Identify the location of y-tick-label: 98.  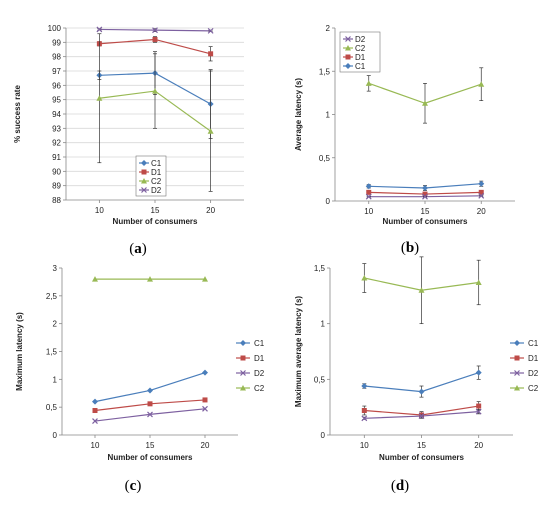
(56, 57).